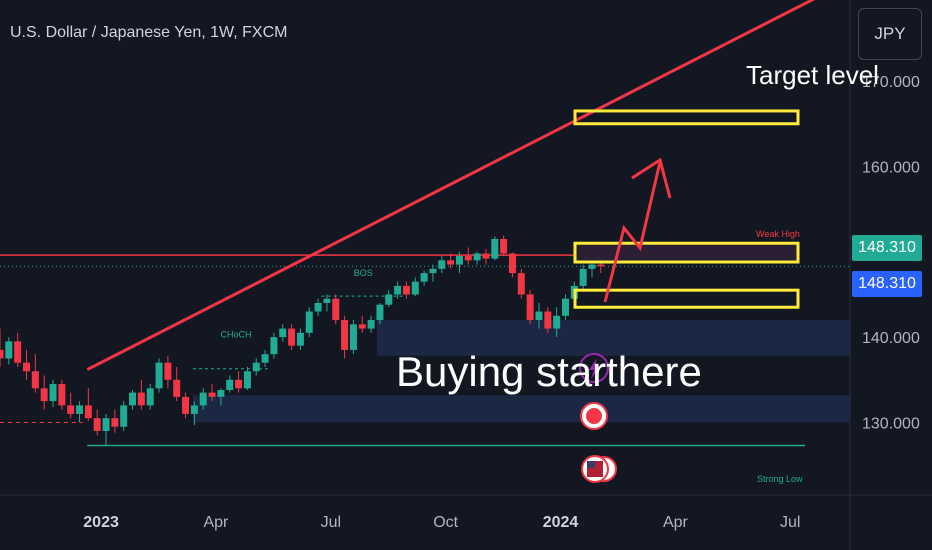  What do you see at coordinates (887, 248) in the screenshot?
I see `price-tag-last: 148.310` at bounding box center [887, 248].